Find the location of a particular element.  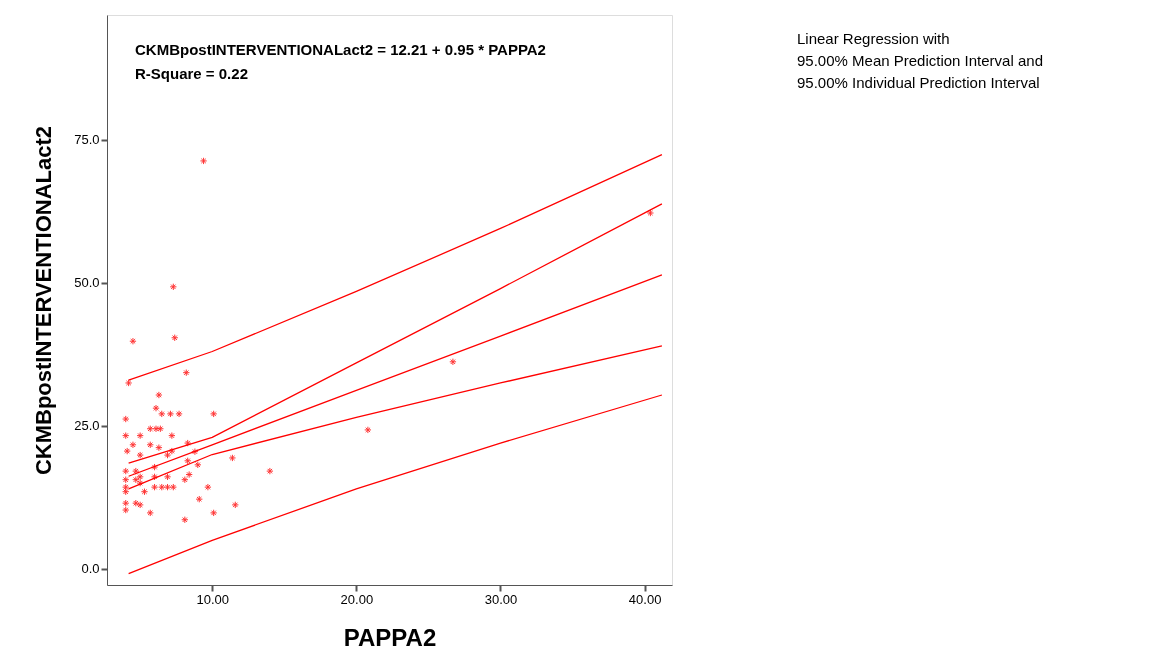

y-tick-label: 0.0 is located at coordinates (90, 569).